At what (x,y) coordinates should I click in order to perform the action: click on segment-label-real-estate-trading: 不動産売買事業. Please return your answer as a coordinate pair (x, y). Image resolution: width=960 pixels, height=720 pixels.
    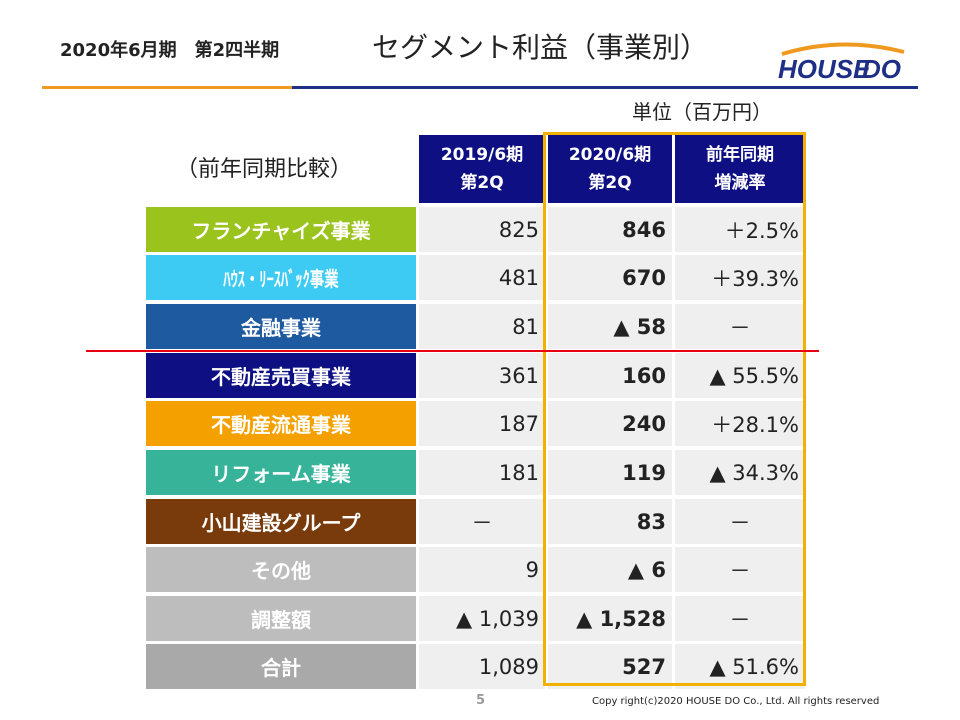
    Looking at the image, I should click on (281, 375).